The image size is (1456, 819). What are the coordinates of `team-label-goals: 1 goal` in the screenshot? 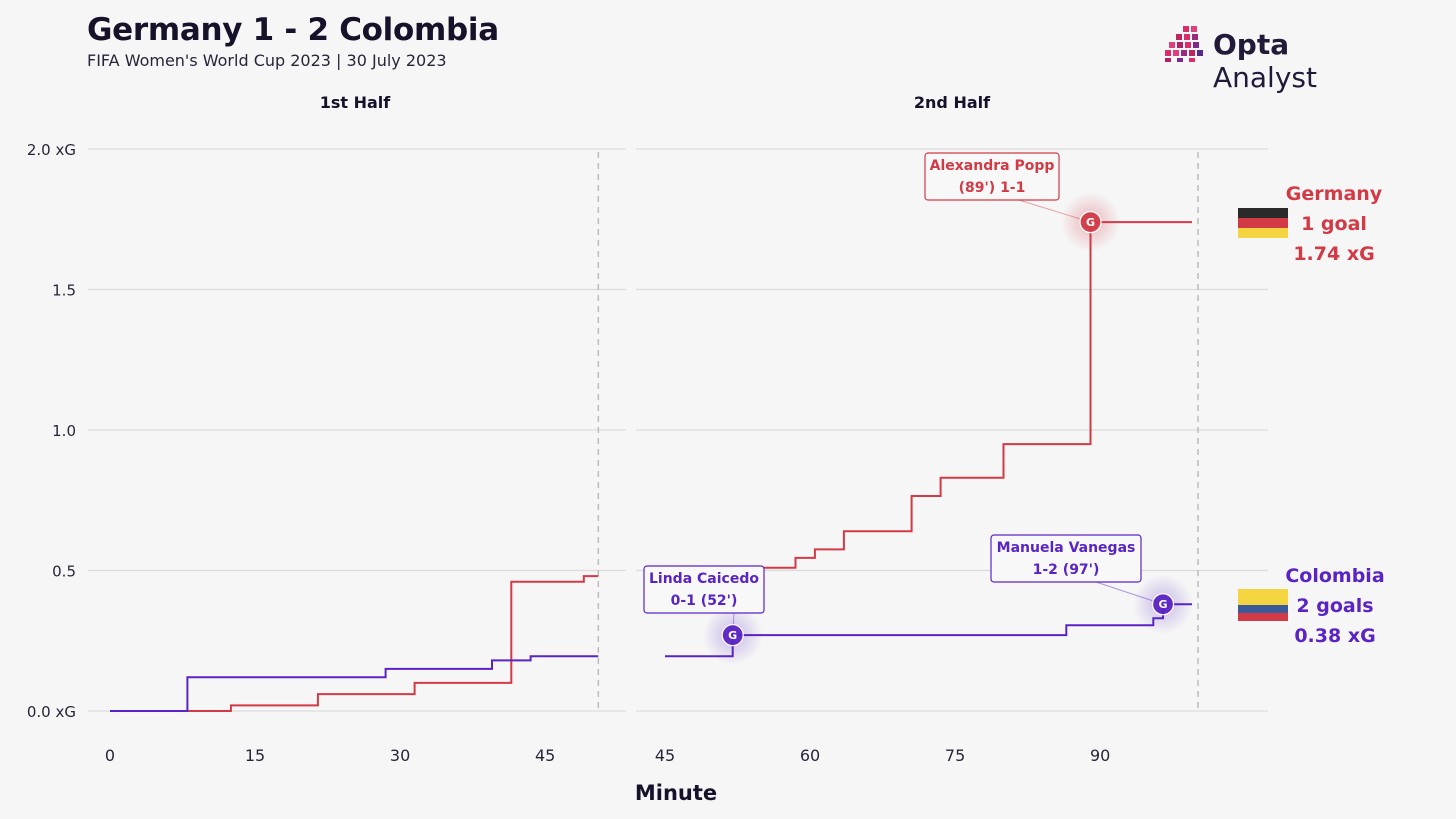 It's located at (1334, 224).